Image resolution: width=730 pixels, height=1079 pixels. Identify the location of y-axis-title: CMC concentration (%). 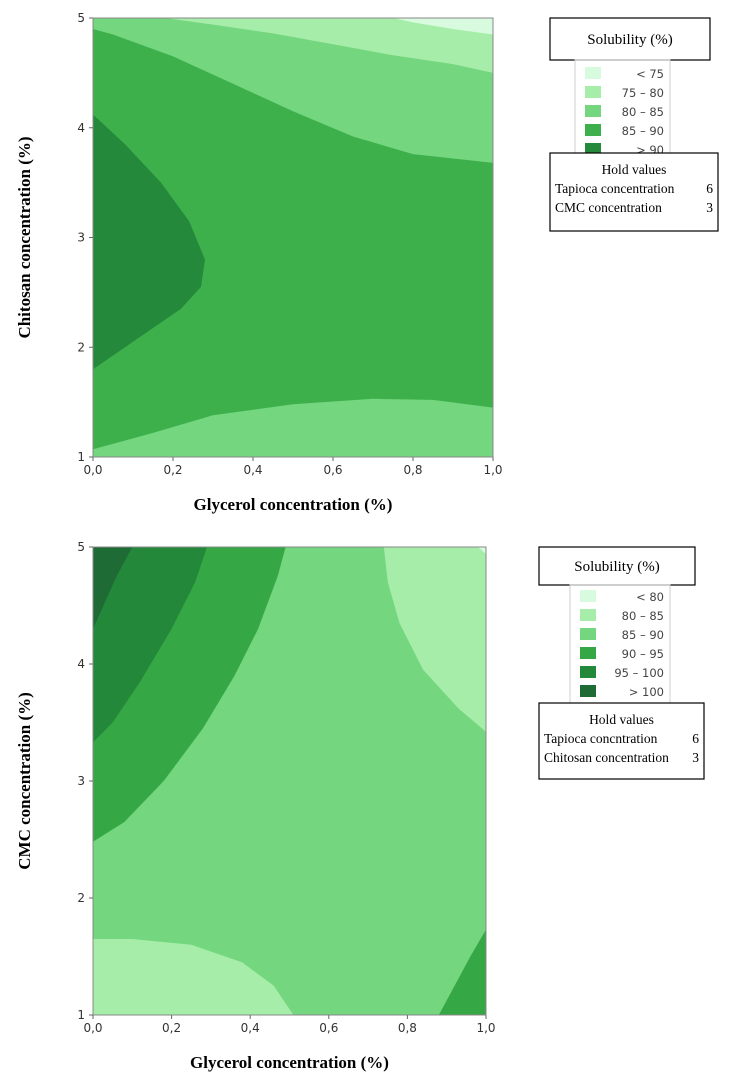
(24, 781).